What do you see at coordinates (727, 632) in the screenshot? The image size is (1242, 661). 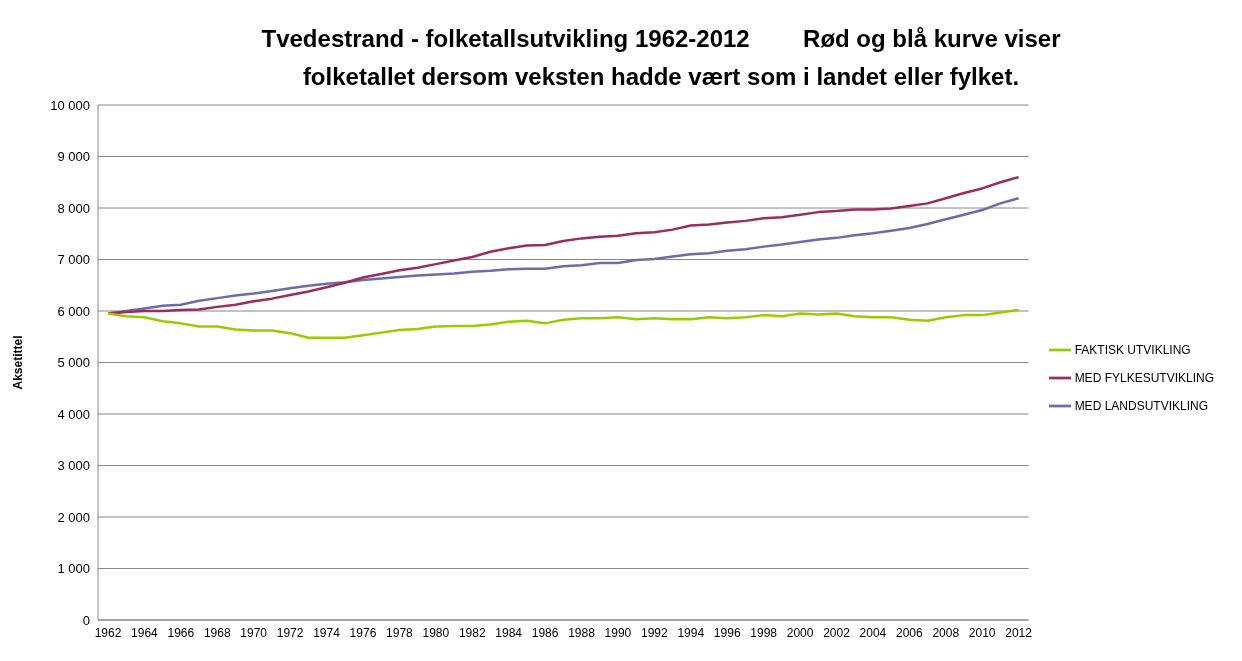 I see `x-tick-label: 1996` at bounding box center [727, 632].